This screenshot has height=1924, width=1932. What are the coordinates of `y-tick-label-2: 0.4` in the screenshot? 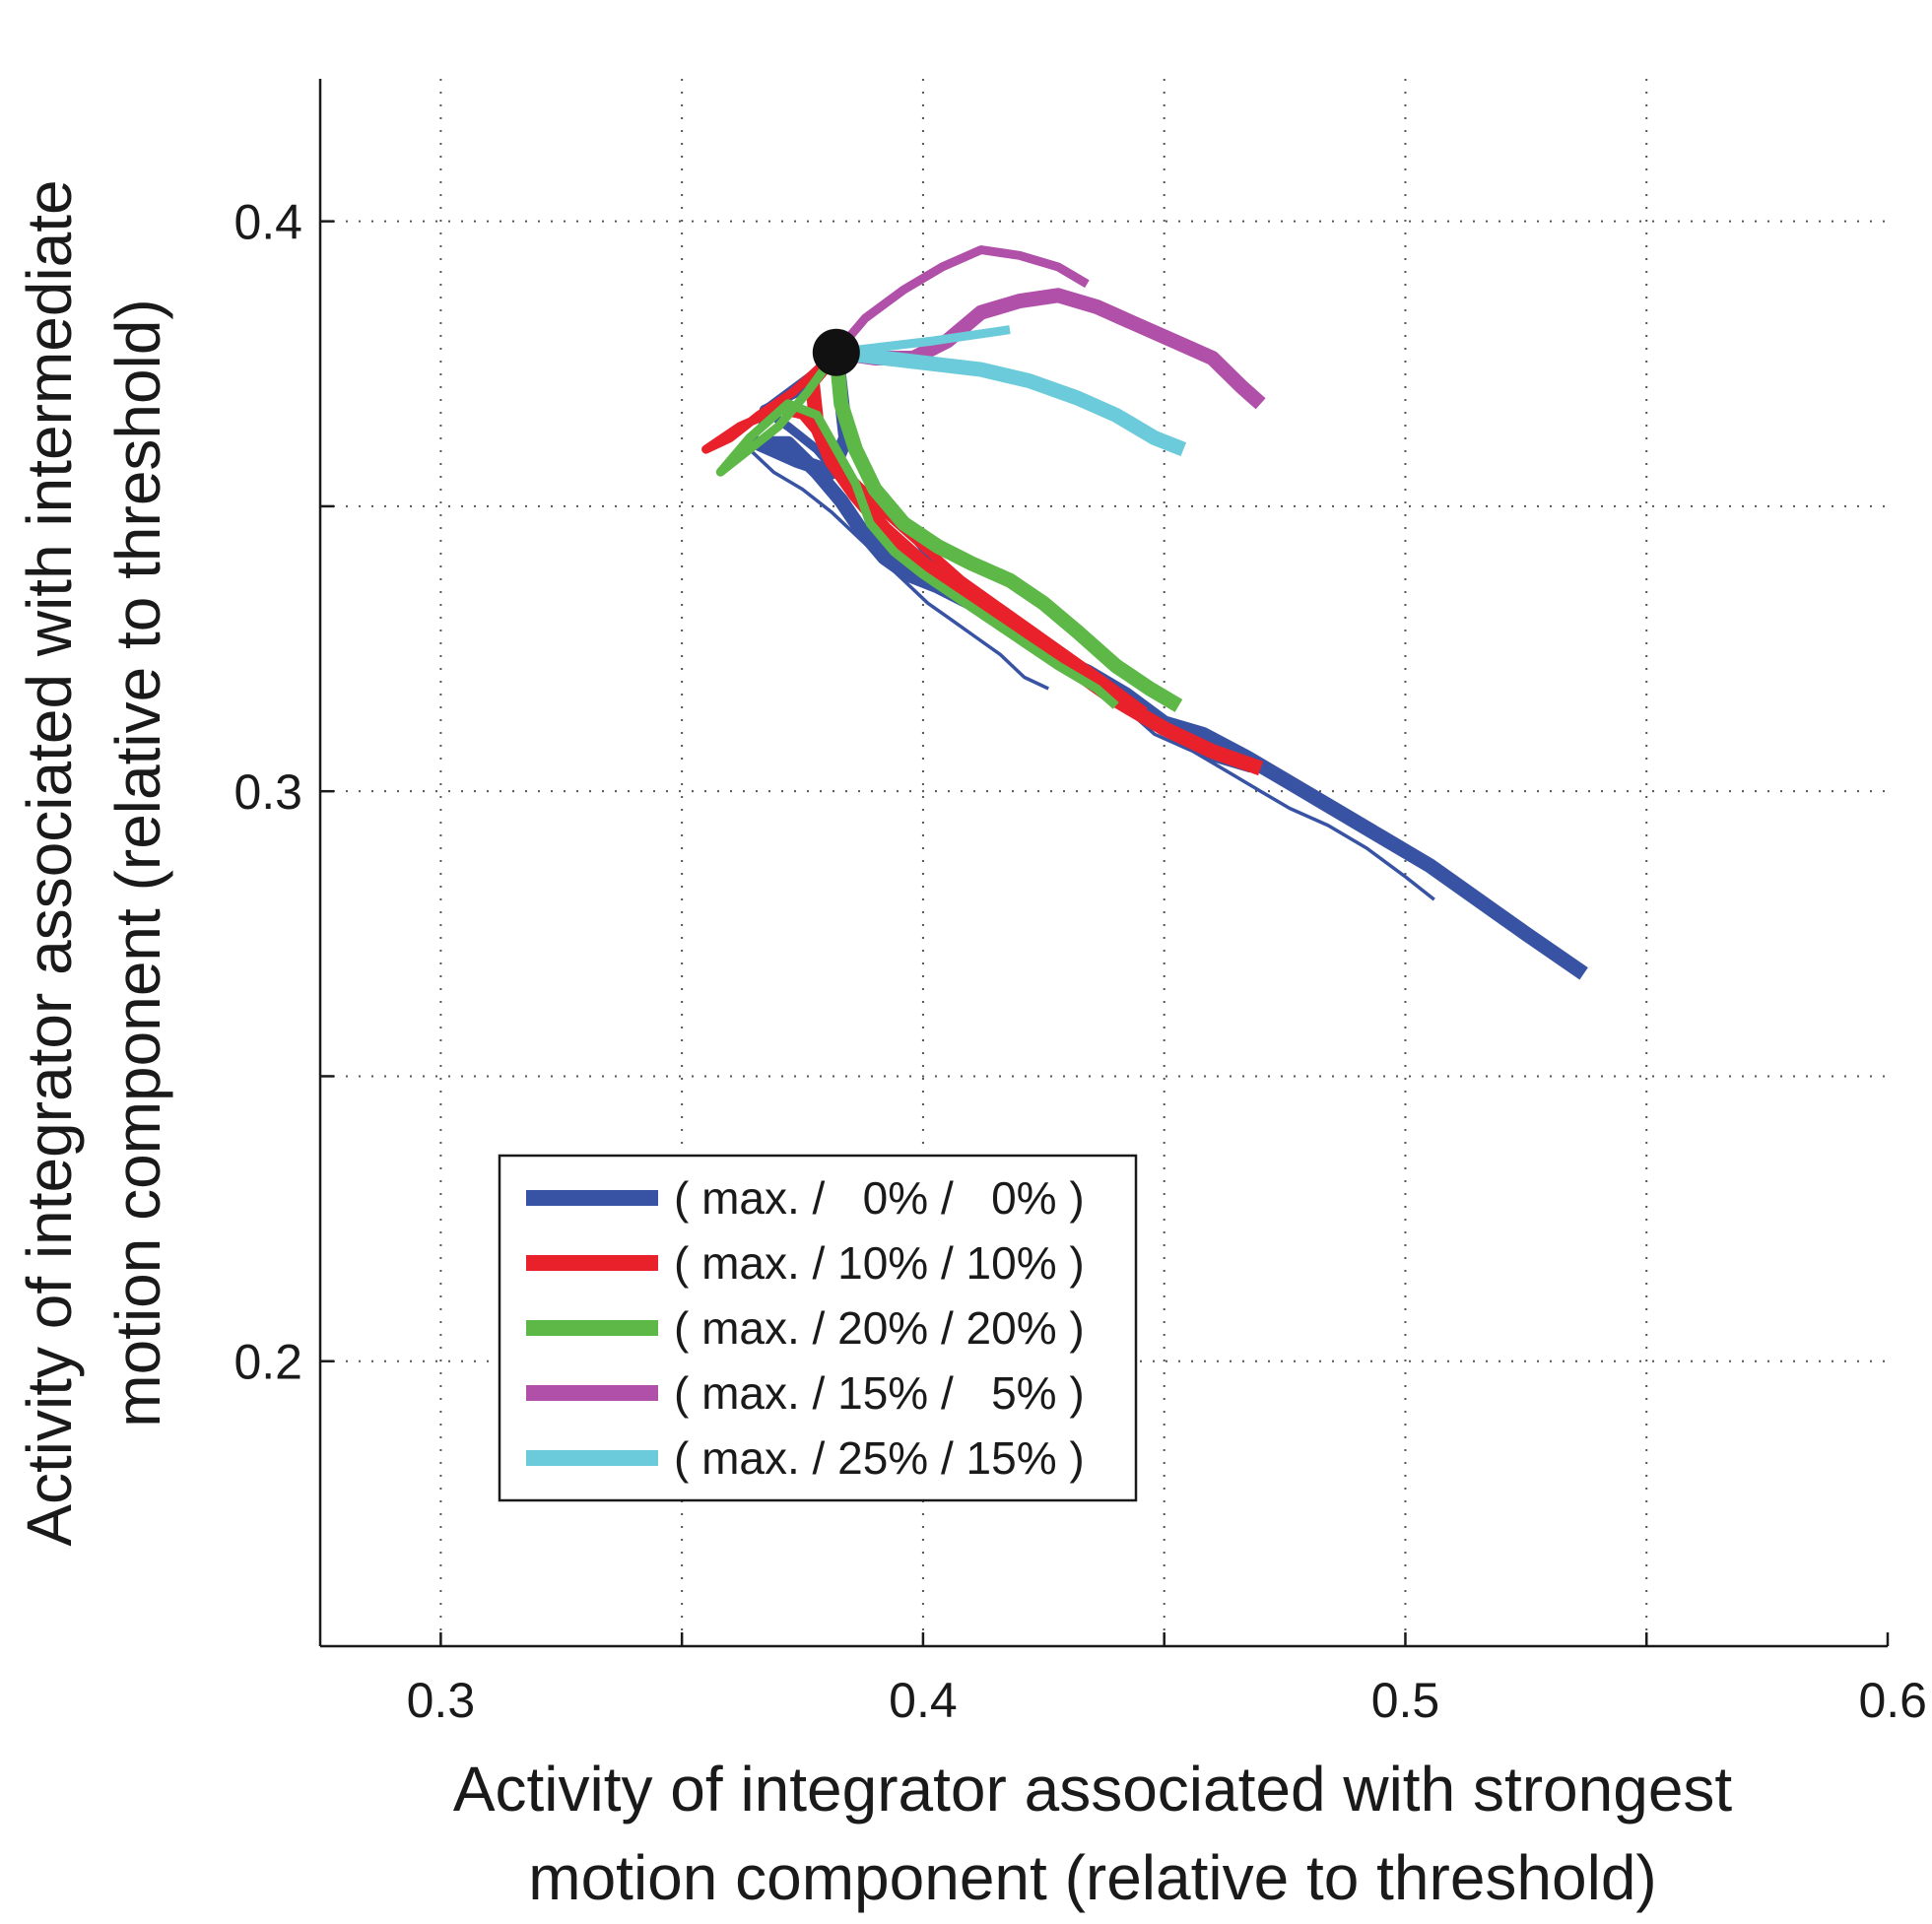 It's located at (267, 222).